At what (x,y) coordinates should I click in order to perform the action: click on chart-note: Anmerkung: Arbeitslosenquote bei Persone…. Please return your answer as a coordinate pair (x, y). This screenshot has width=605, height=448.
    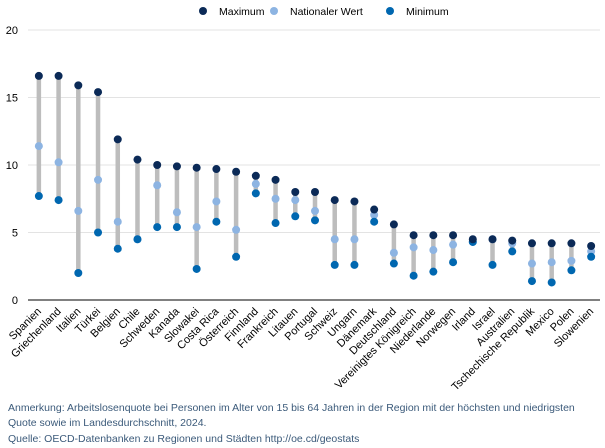
    Looking at the image, I should click on (291, 415).